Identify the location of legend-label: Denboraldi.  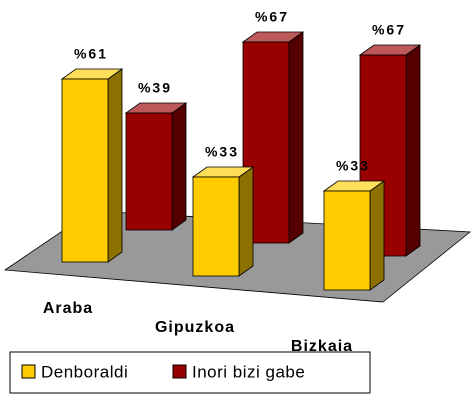
(84, 371).